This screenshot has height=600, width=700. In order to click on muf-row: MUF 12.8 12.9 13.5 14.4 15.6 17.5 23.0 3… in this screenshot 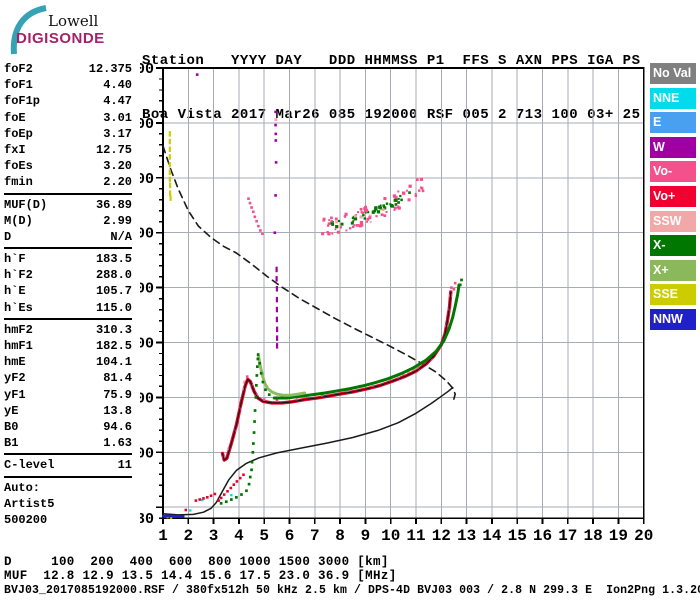, I will do `click(200, 576)`.